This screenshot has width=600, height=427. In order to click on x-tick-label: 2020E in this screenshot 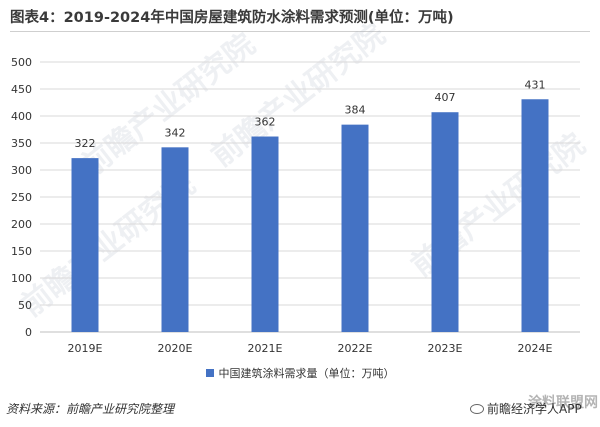, I will do `click(175, 348)`.